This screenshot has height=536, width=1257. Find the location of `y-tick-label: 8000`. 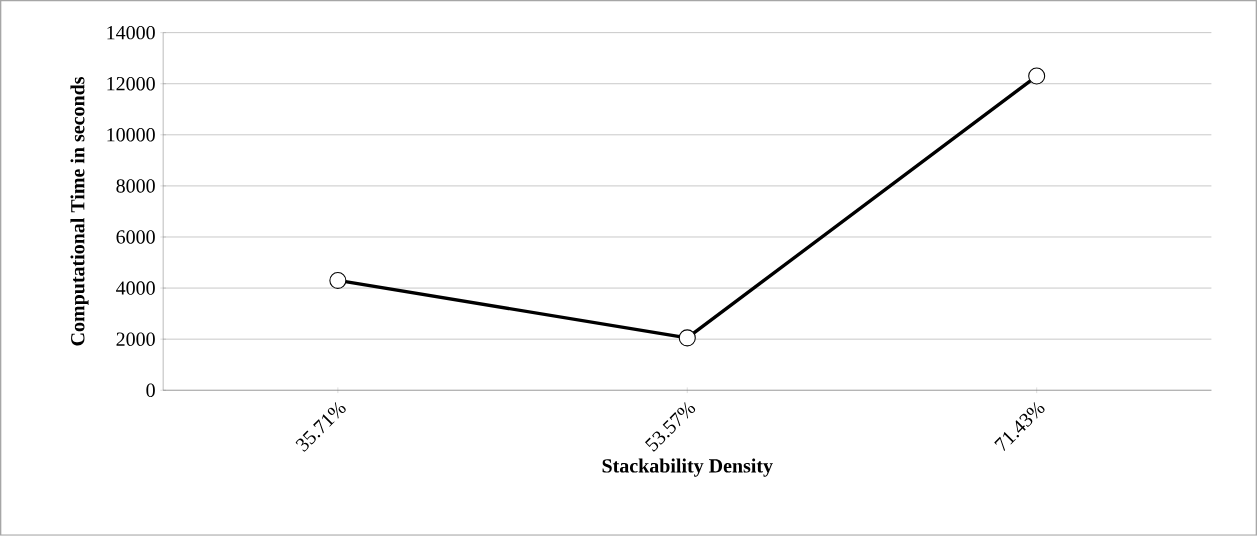

y-tick-label: 8000 is located at coordinates (135, 186).